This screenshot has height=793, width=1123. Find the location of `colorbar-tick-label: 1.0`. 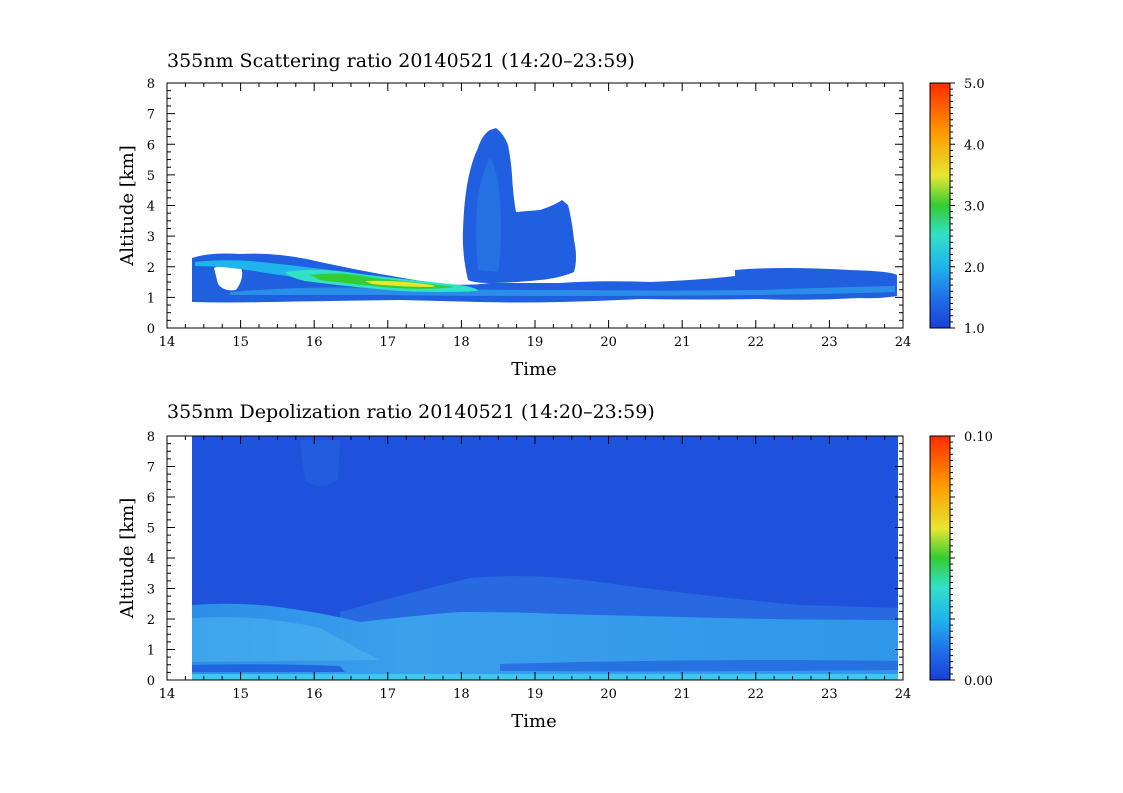

colorbar-tick-label: 1.0 is located at coordinates (974, 329).